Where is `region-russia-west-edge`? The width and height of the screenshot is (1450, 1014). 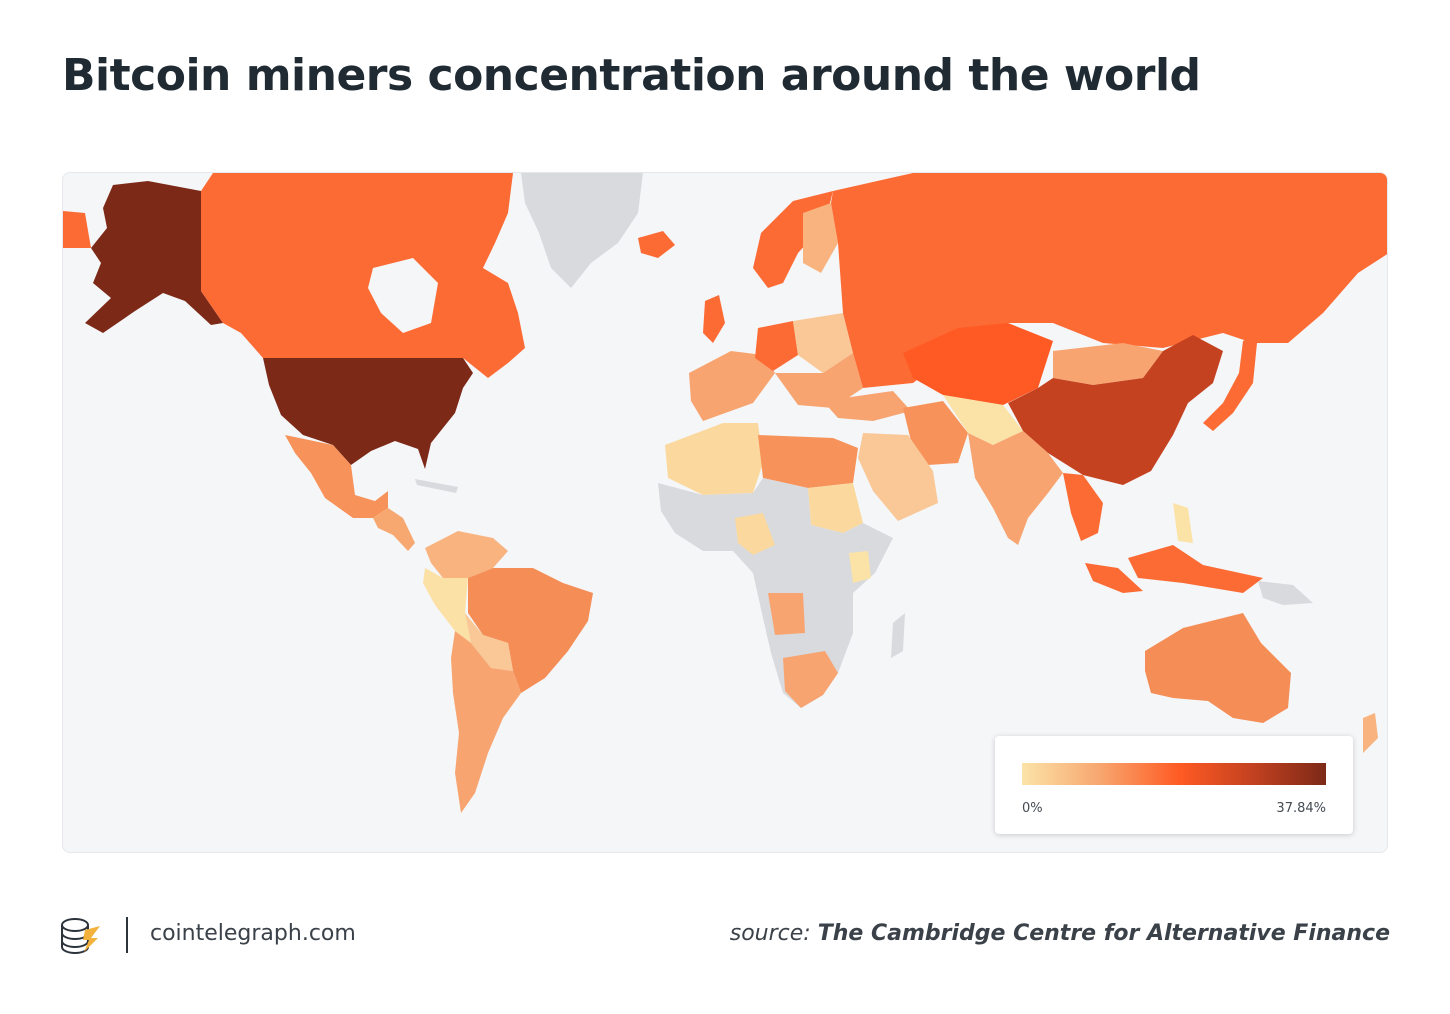
region-russia-west-edge is located at coordinates (77, 229).